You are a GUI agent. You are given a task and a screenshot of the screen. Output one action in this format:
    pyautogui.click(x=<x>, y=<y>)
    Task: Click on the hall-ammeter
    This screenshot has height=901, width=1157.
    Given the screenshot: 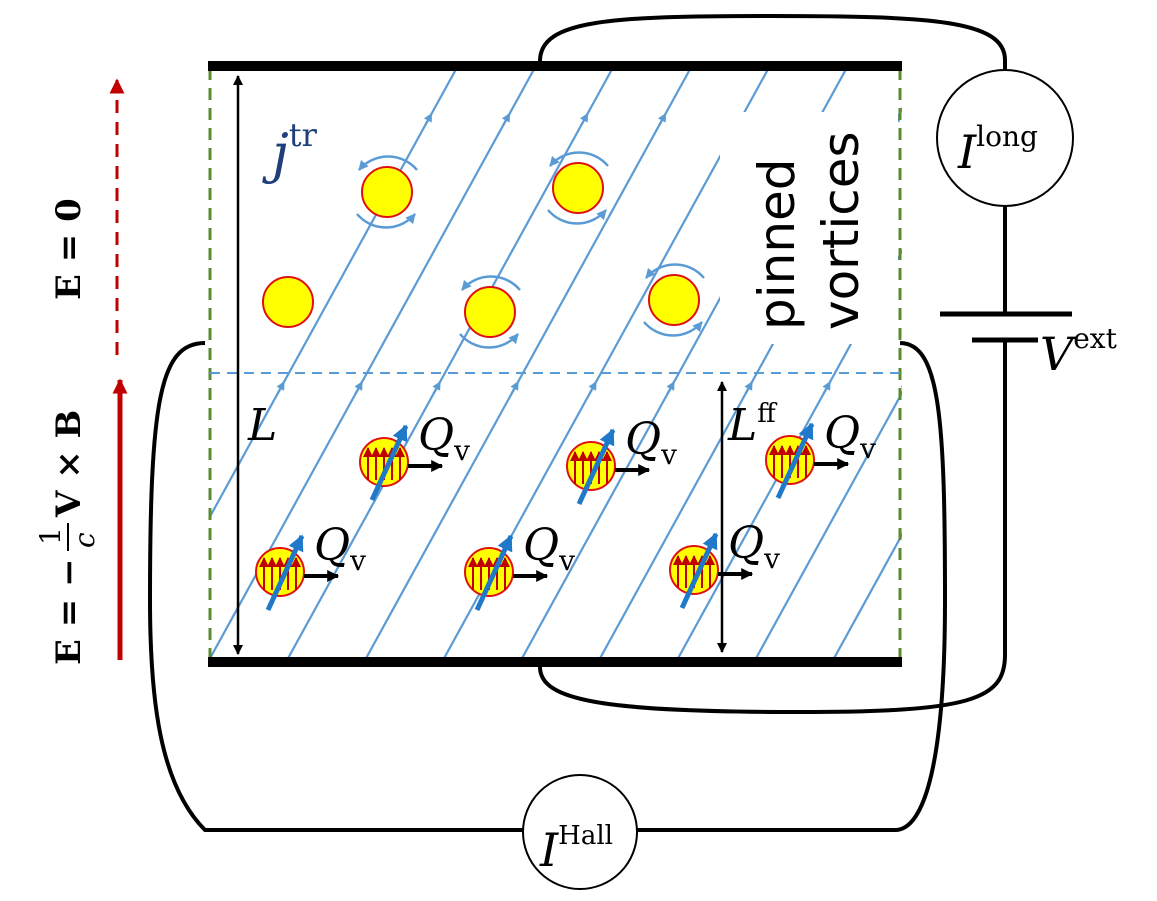 What is the action you would take?
    pyautogui.click(x=580, y=832)
    